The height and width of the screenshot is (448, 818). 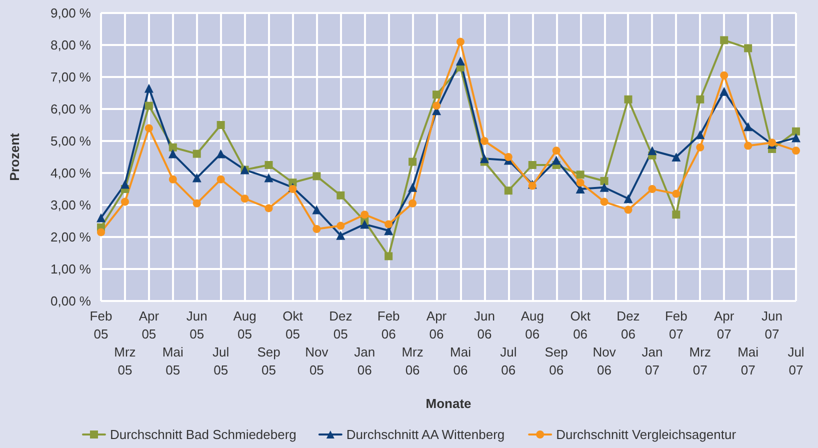 What do you see at coordinates (425, 434) in the screenshot?
I see `legend-label: Durchschnitt AA Wittenberg` at bounding box center [425, 434].